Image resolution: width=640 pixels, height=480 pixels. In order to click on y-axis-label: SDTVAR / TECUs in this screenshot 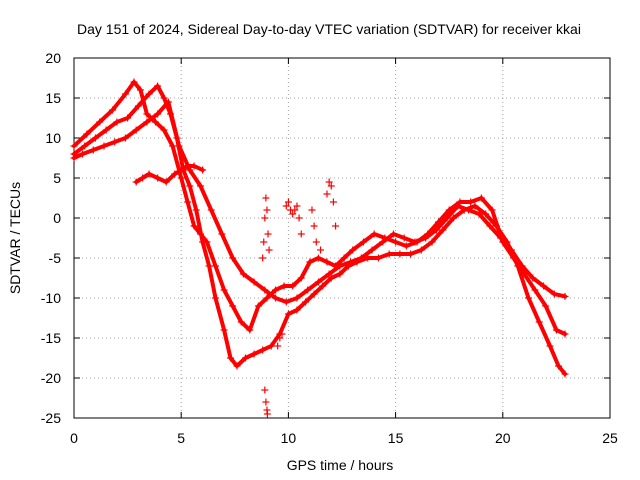, I will do `click(15, 238)`.